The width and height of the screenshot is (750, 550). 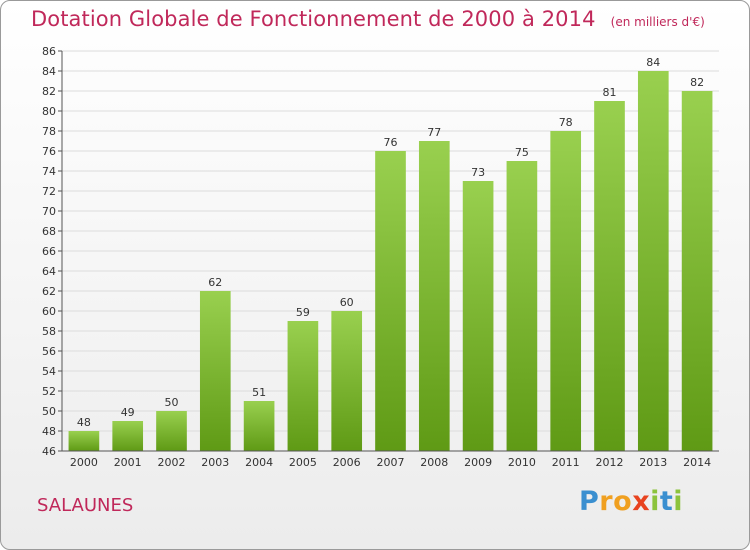 What do you see at coordinates (49, 191) in the screenshot?
I see `y-tick-label: 72` at bounding box center [49, 191].